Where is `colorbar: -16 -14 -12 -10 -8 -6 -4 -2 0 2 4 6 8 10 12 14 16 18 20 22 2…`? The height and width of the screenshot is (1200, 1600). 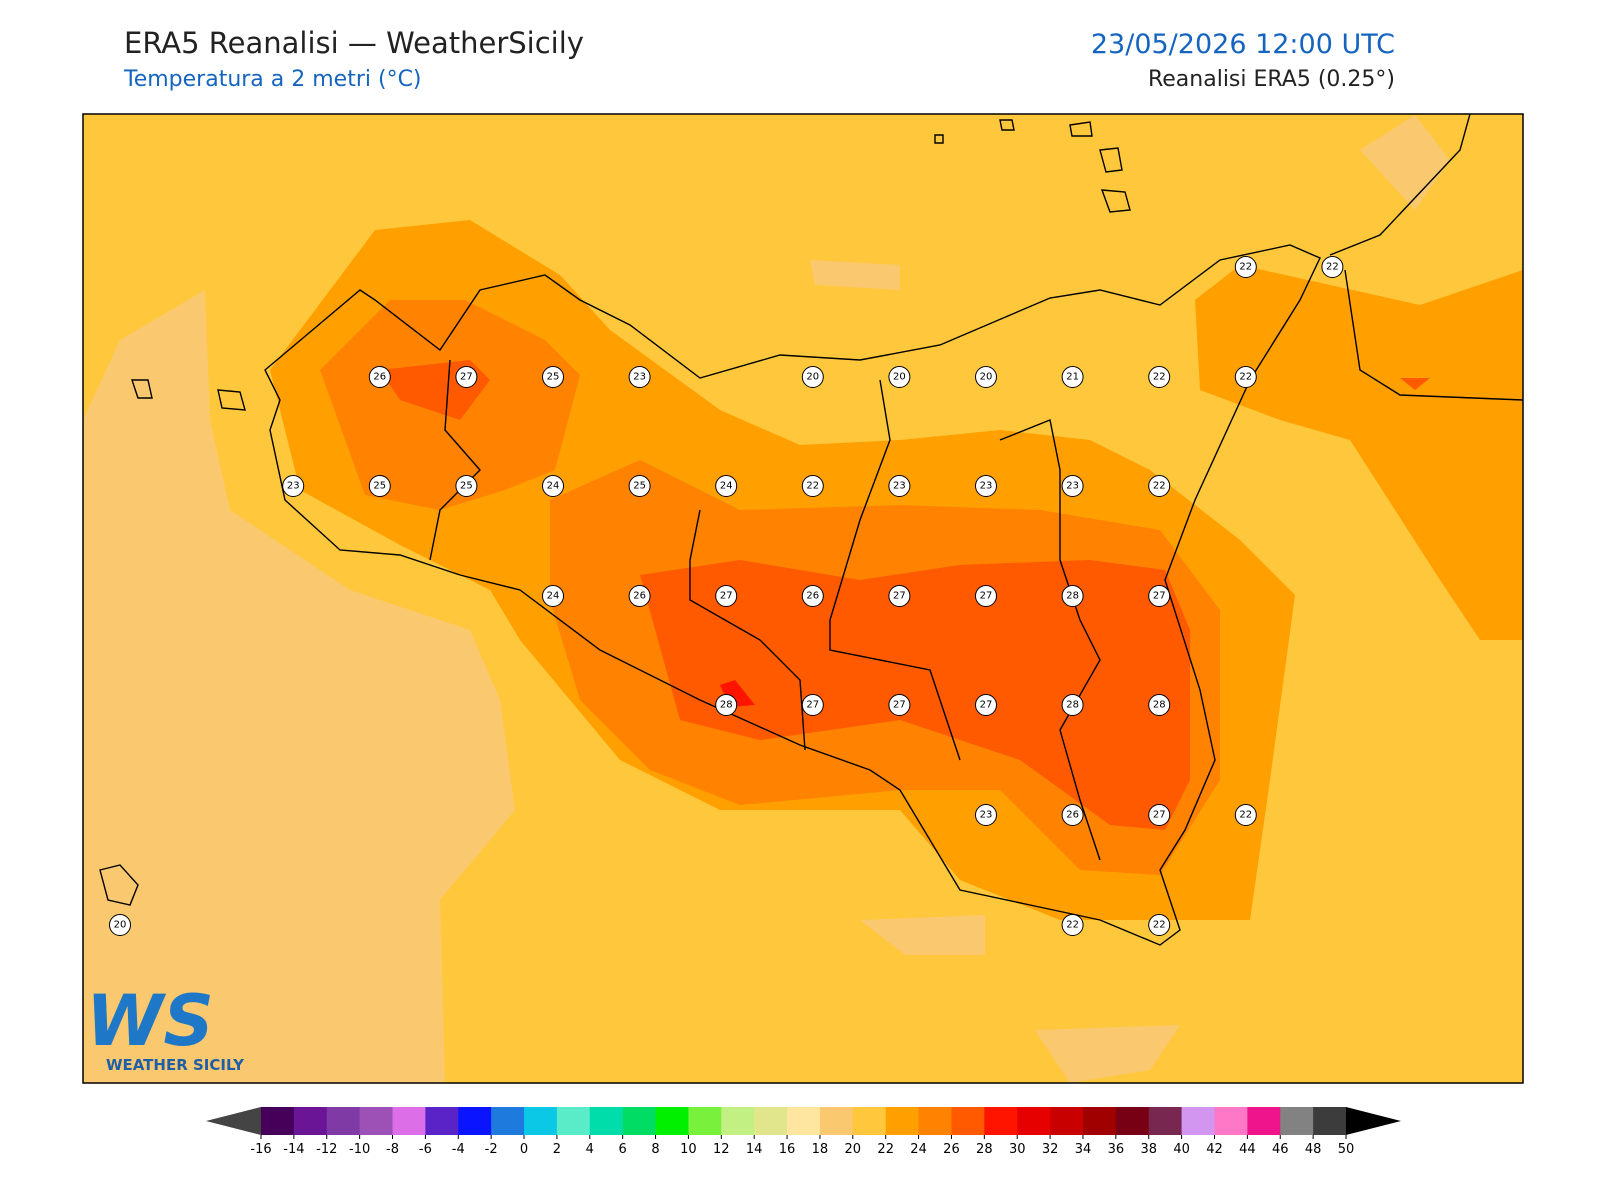
colorbar: -16 -14 -12 -10 -8 -6 -4 -2 0 2 4 6 8 10 12 14 16 18 20 22 2… is located at coordinates (803, 1132).